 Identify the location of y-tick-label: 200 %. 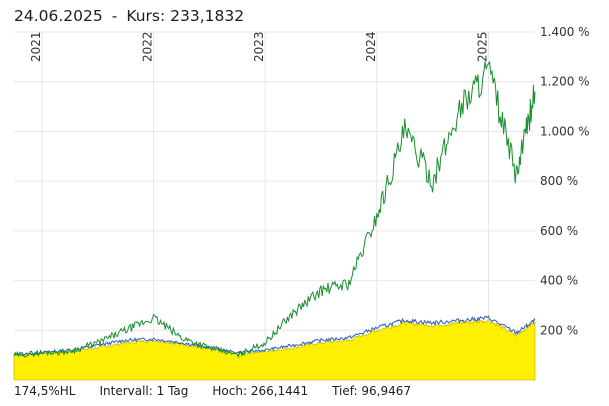
(559, 330).